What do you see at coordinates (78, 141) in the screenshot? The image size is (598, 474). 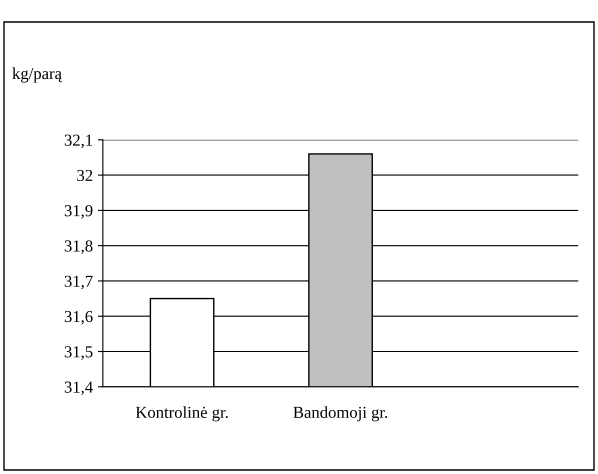 I see `y-tick-label: 32,1` at bounding box center [78, 141].